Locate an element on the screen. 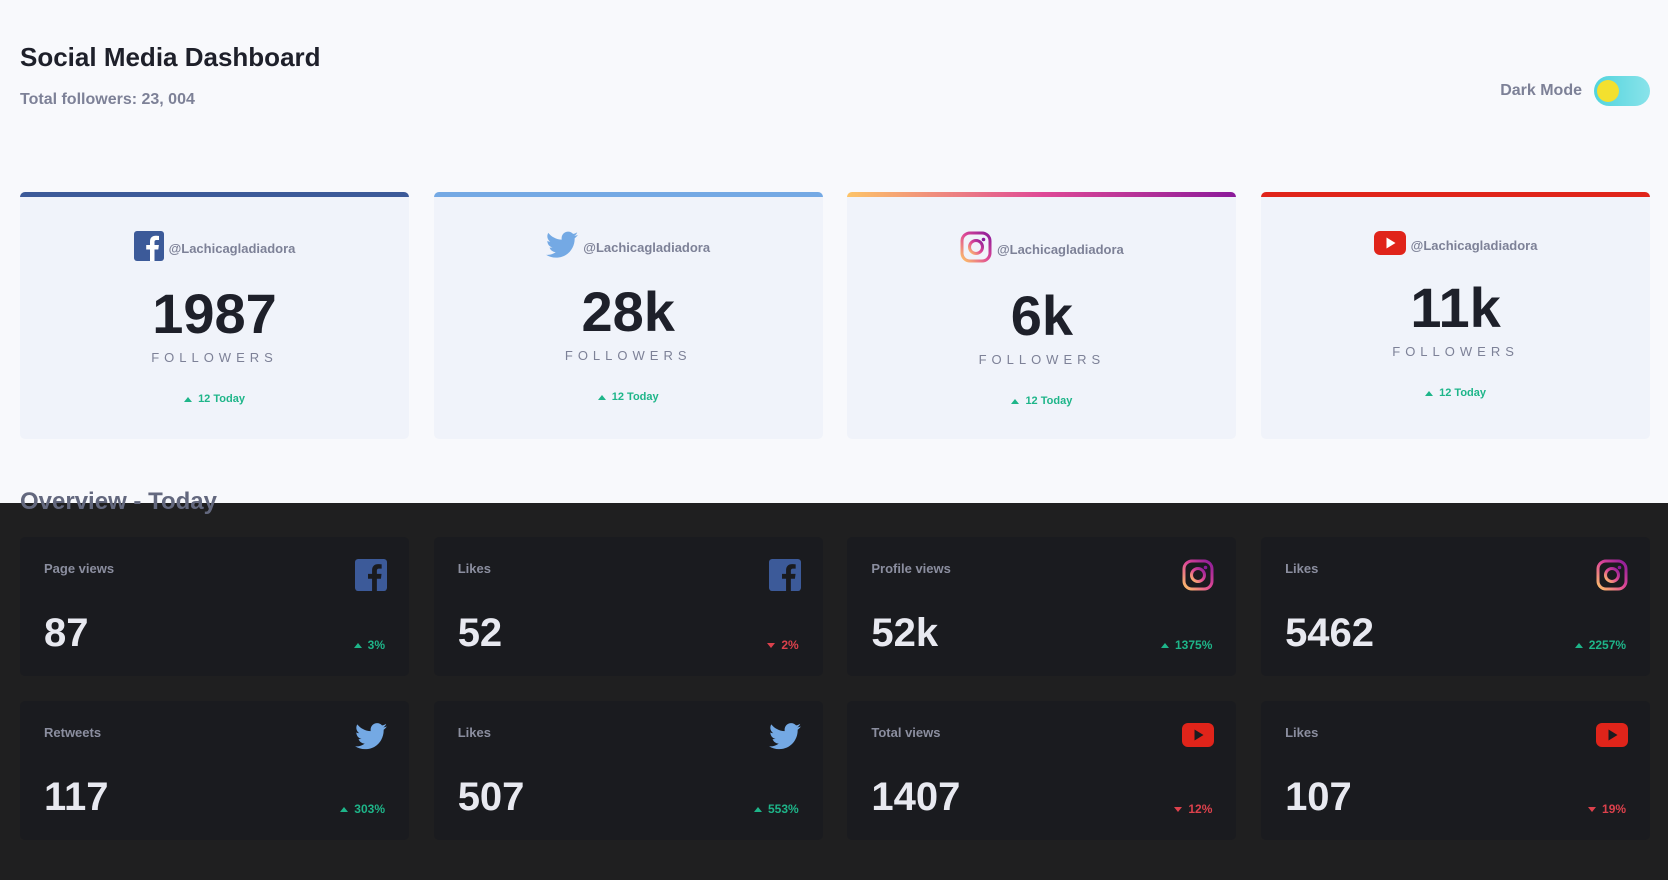  dark-mode-toggle is located at coordinates (1622, 91).